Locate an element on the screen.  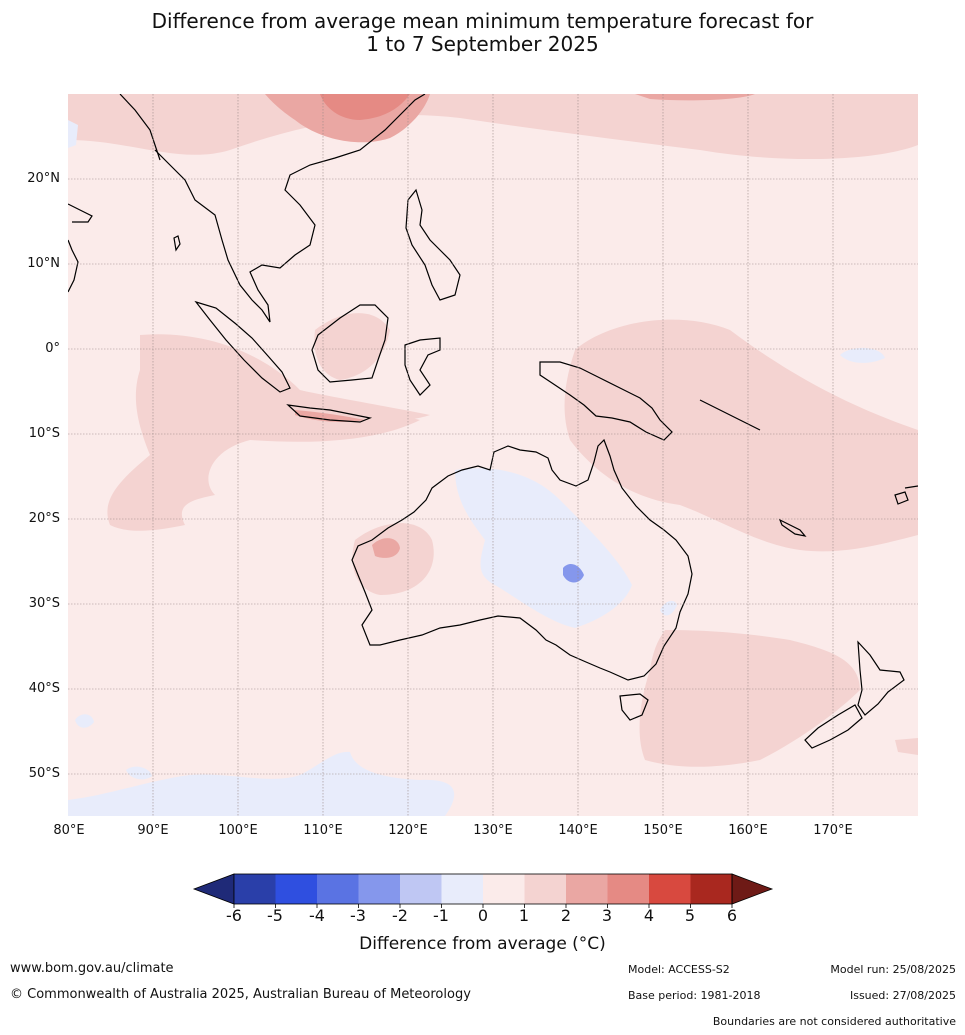
coastline-australia is located at coordinates (522, 559).